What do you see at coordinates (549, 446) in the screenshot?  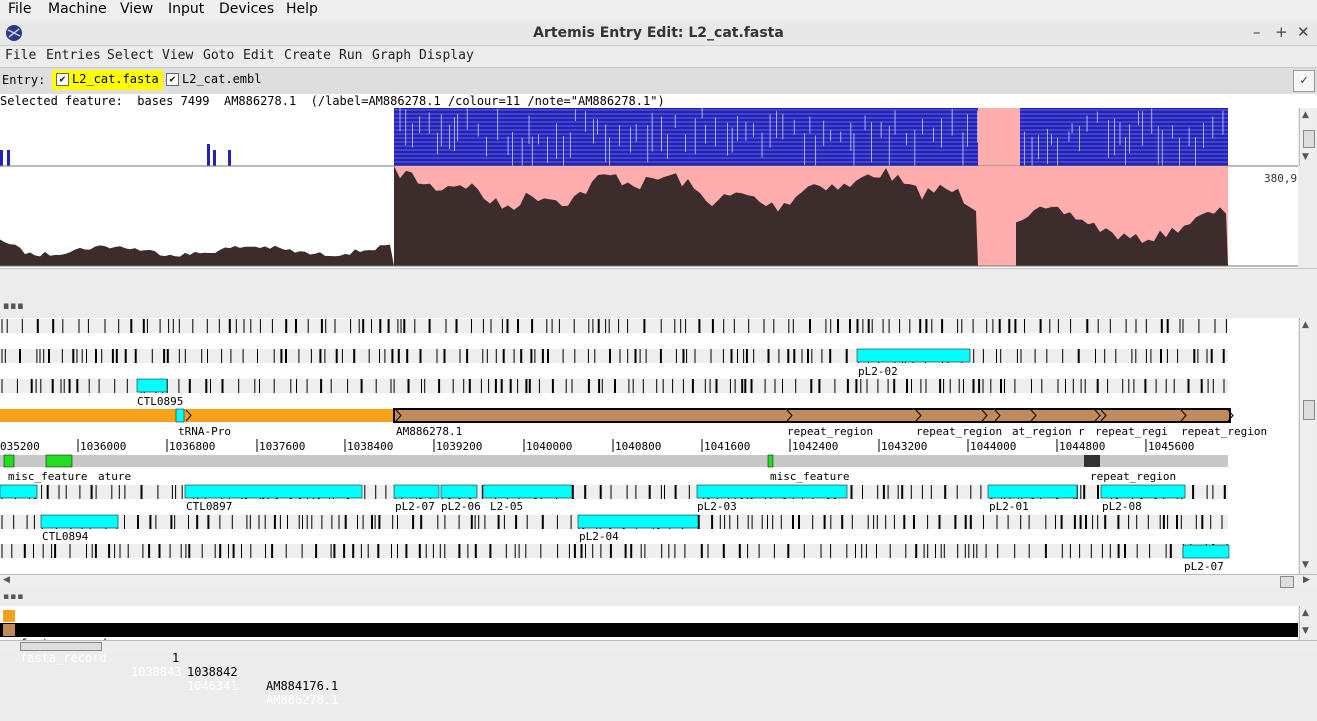 I see `ruler-label: 1040000` at bounding box center [549, 446].